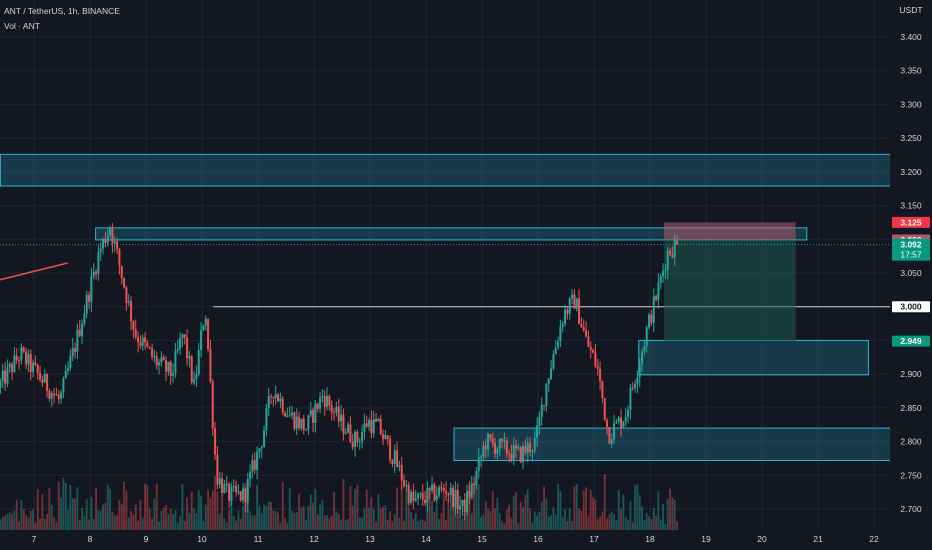 The width and height of the screenshot is (932, 550). Describe the element at coordinates (911, 408) in the screenshot. I see `y-tick-label: 2.850` at that location.